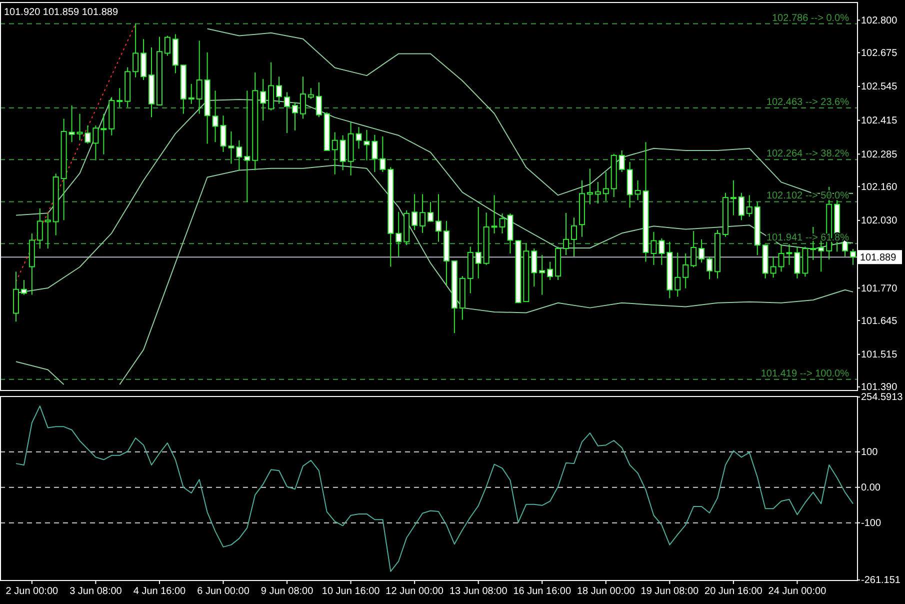 The width and height of the screenshot is (905, 604). What do you see at coordinates (879, 187) in the screenshot?
I see `y-tick-label: 102.160` at bounding box center [879, 187].